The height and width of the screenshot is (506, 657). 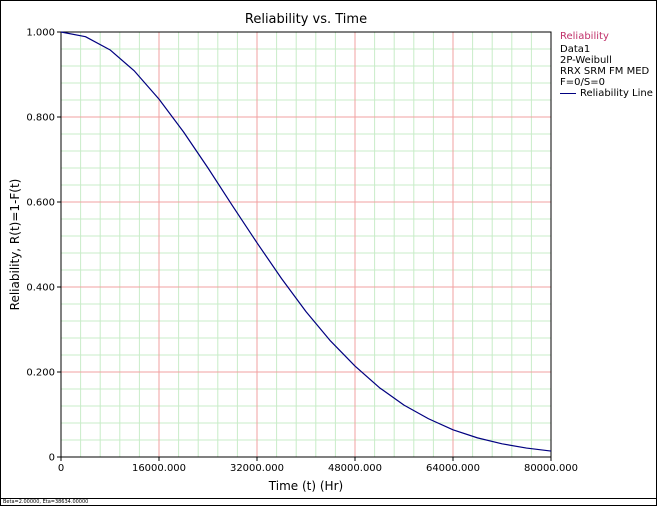 What do you see at coordinates (453, 468) in the screenshot?
I see `x-tick-label: 64000.000` at bounding box center [453, 468].